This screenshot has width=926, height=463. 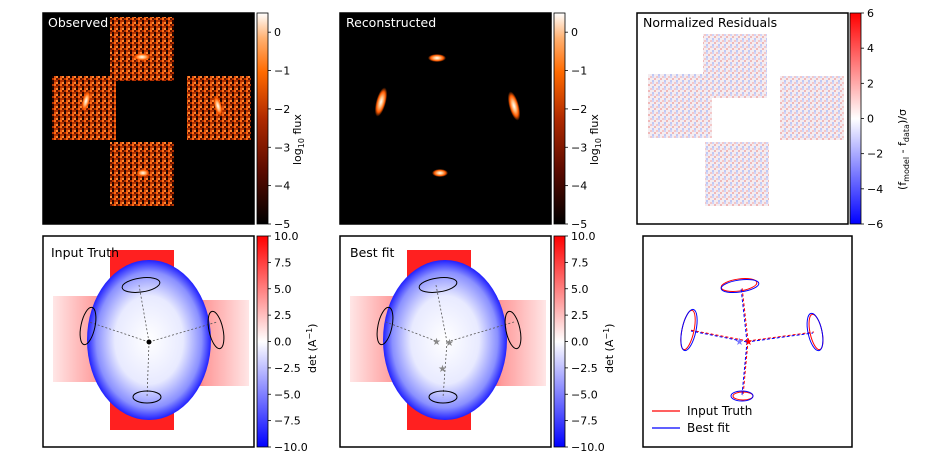 What do you see at coordinates (594, 126) in the screenshot?
I see `flux-colorbar-2-label-rest: flux` at bounding box center [594, 126].